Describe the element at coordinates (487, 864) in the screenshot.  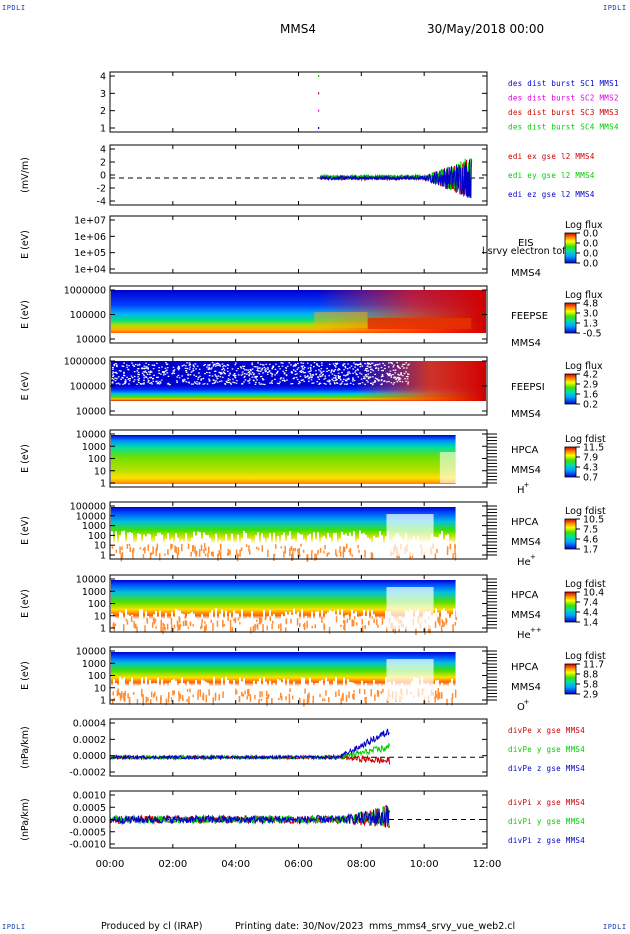
I see `x-tick-label: 12:00` at that location.